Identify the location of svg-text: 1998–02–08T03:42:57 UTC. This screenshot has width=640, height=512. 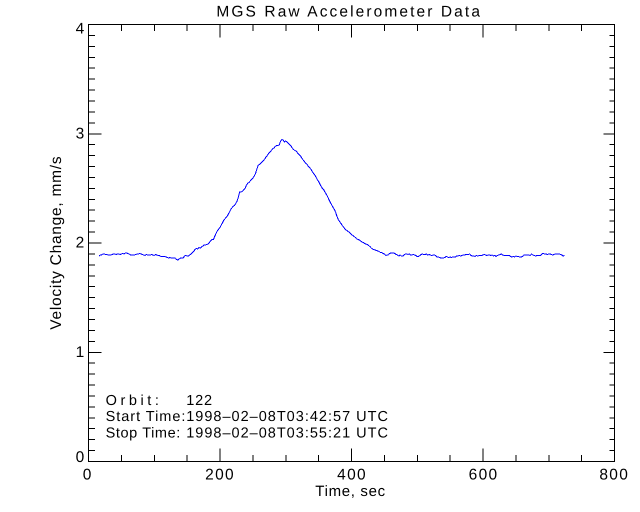
(287, 417).